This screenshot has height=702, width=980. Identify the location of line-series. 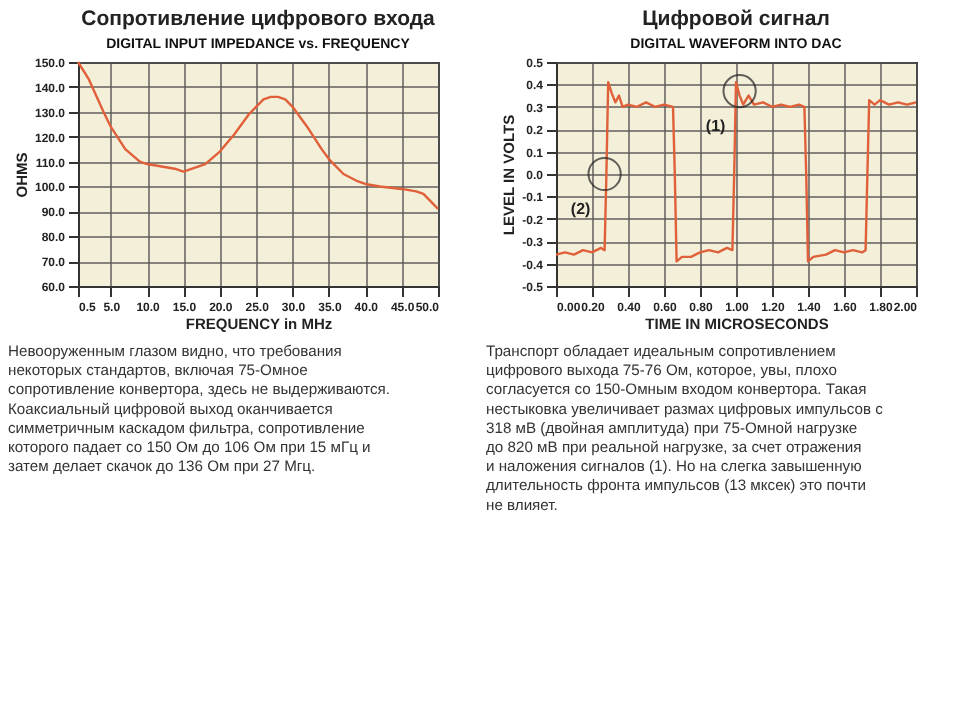
(736, 171).